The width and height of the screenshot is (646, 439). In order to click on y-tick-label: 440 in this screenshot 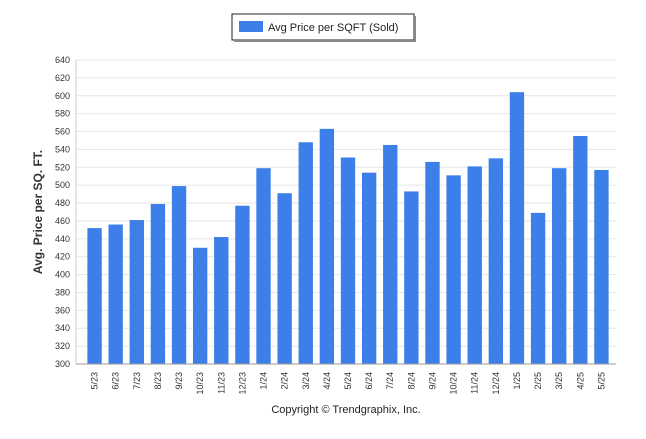, I will do `click(62, 239)`.